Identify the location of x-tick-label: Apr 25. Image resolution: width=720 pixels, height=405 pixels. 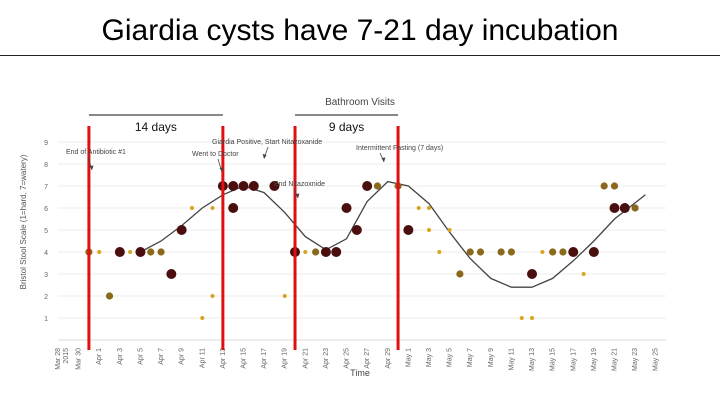
(347, 358).